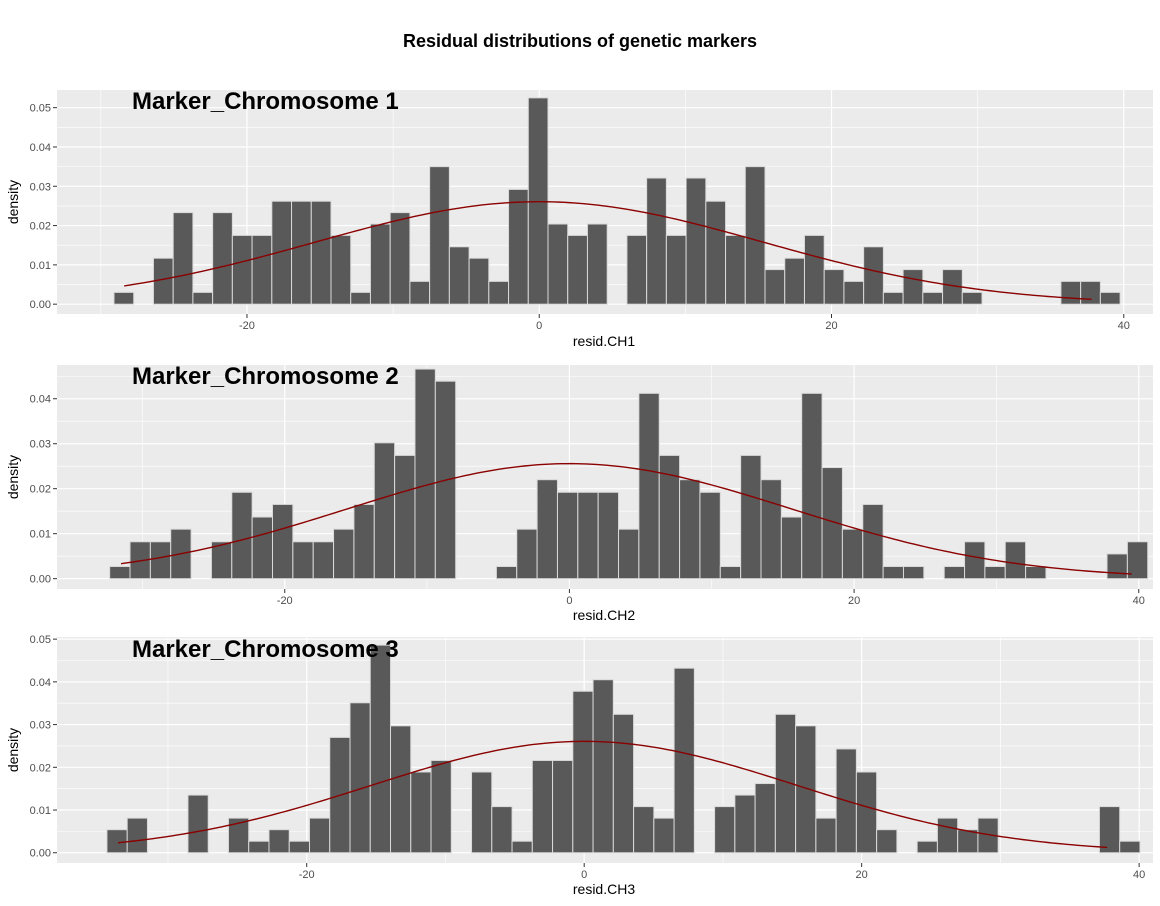  I want to click on x-tick-label: 40, so click(1139, 601).